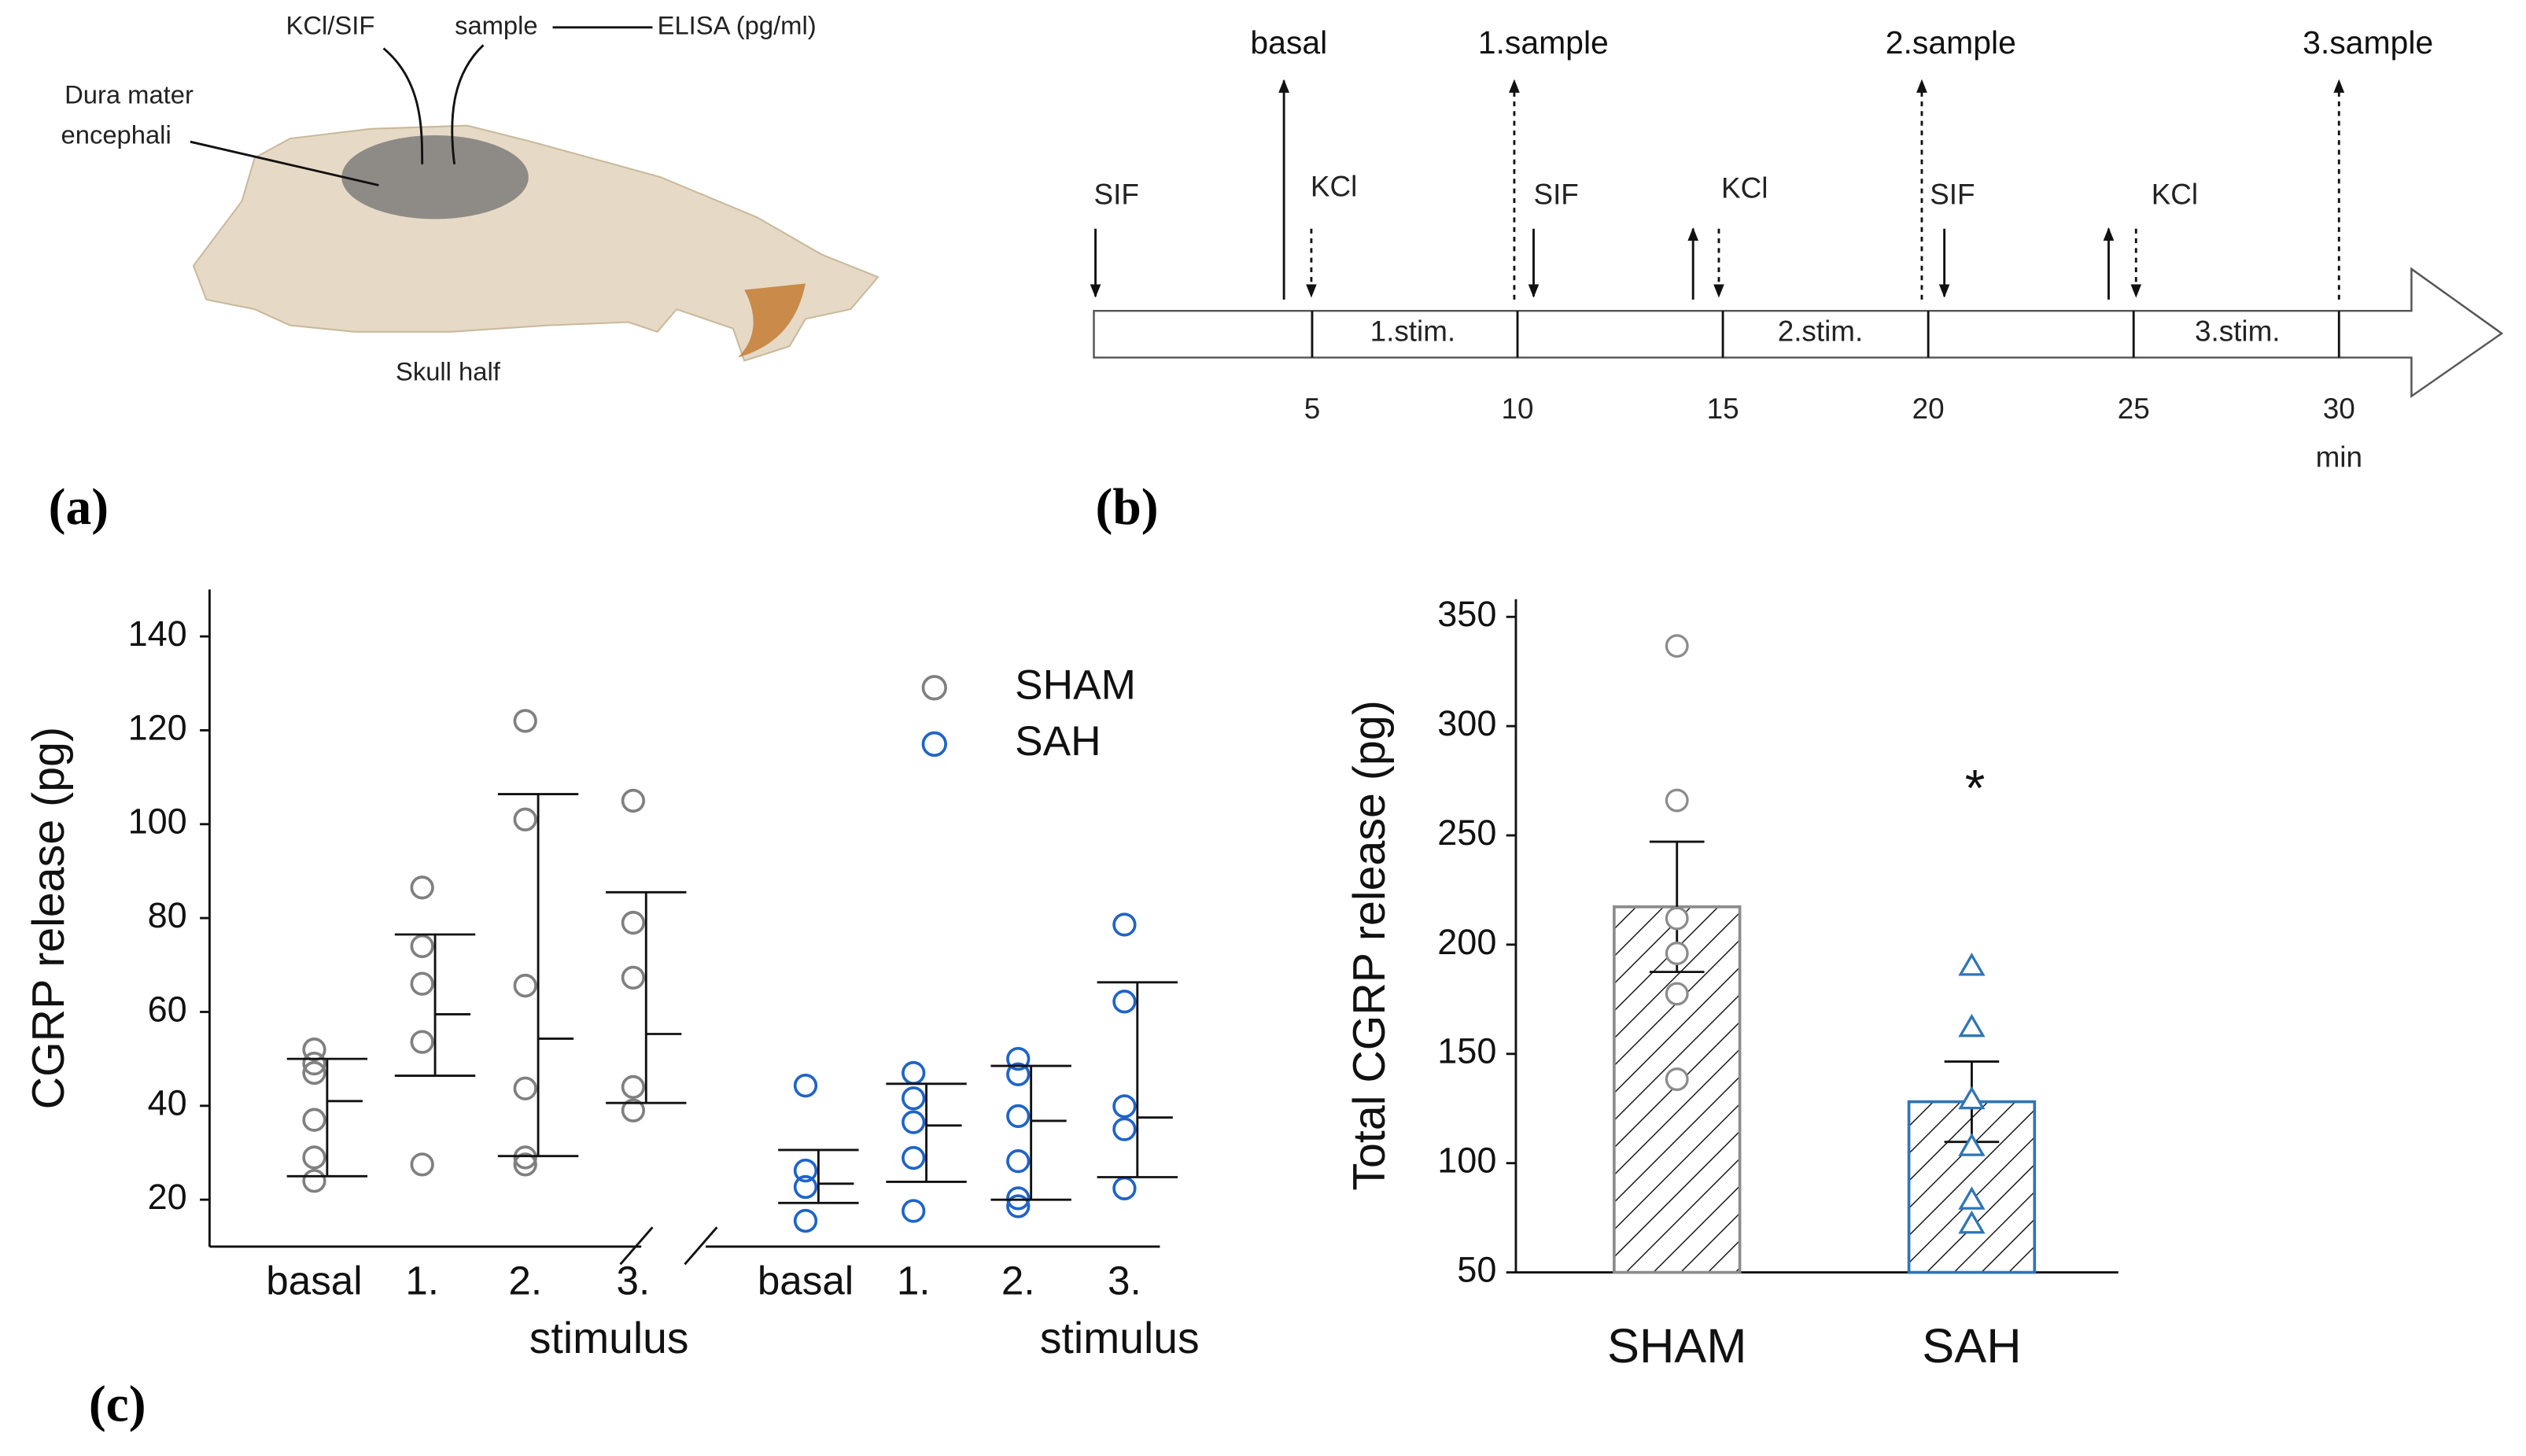 This screenshot has height=1456, width=2526. What do you see at coordinates (1971, 1346) in the screenshot?
I see `x-tick-label: SAH` at bounding box center [1971, 1346].